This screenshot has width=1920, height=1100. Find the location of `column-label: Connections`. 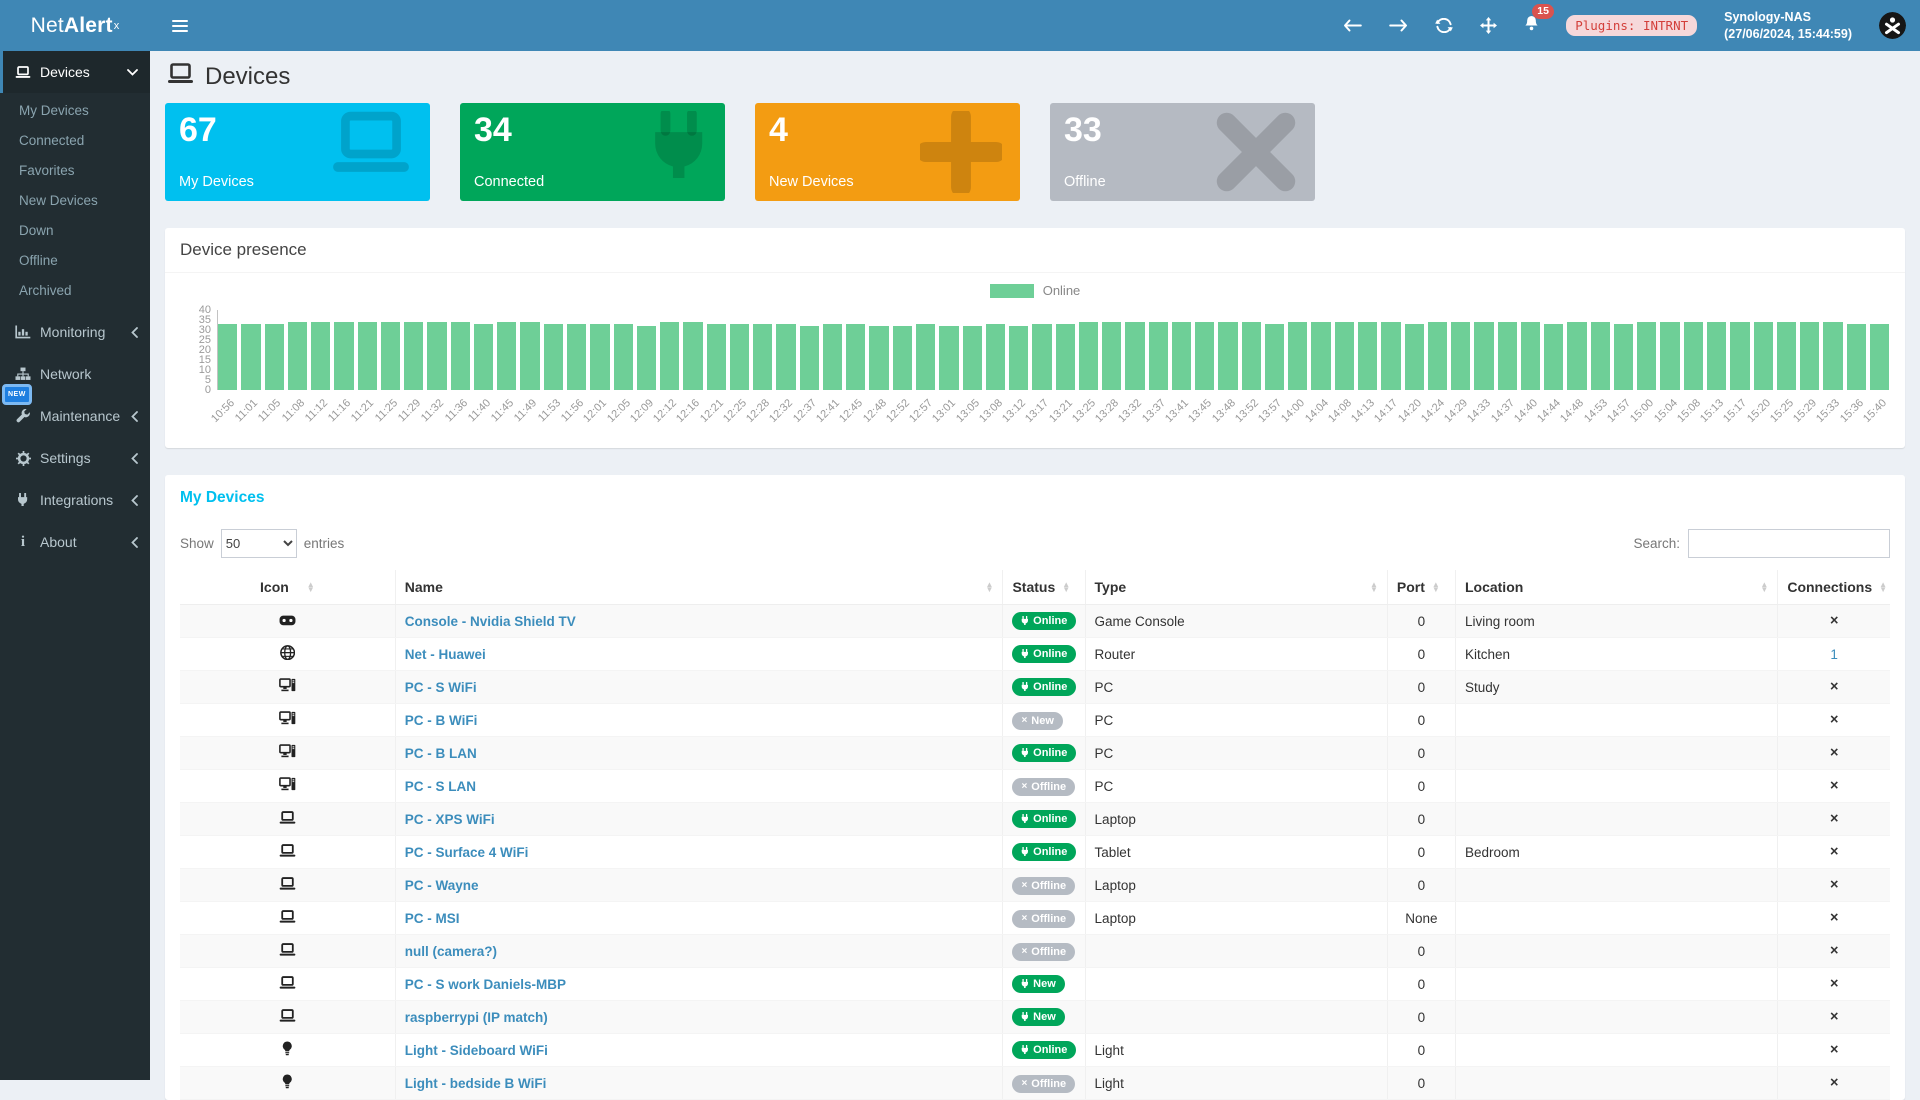

column-label: Connections is located at coordinates (1830, 587).